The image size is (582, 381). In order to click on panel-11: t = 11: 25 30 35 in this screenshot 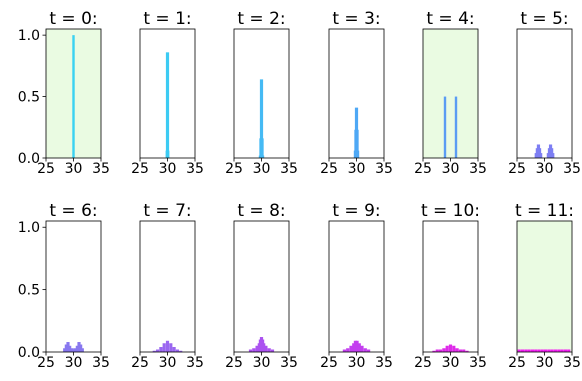, I will do `click(544, 286)`.